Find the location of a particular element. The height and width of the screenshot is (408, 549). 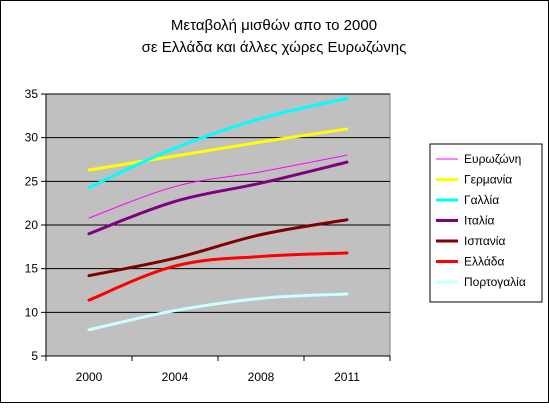

x-tick-label: 2000 is located at coordinates (89, 377).